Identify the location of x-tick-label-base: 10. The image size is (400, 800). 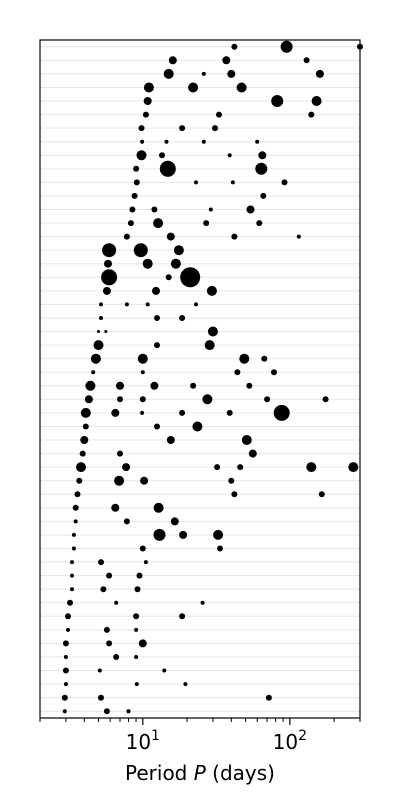
(138, 742).